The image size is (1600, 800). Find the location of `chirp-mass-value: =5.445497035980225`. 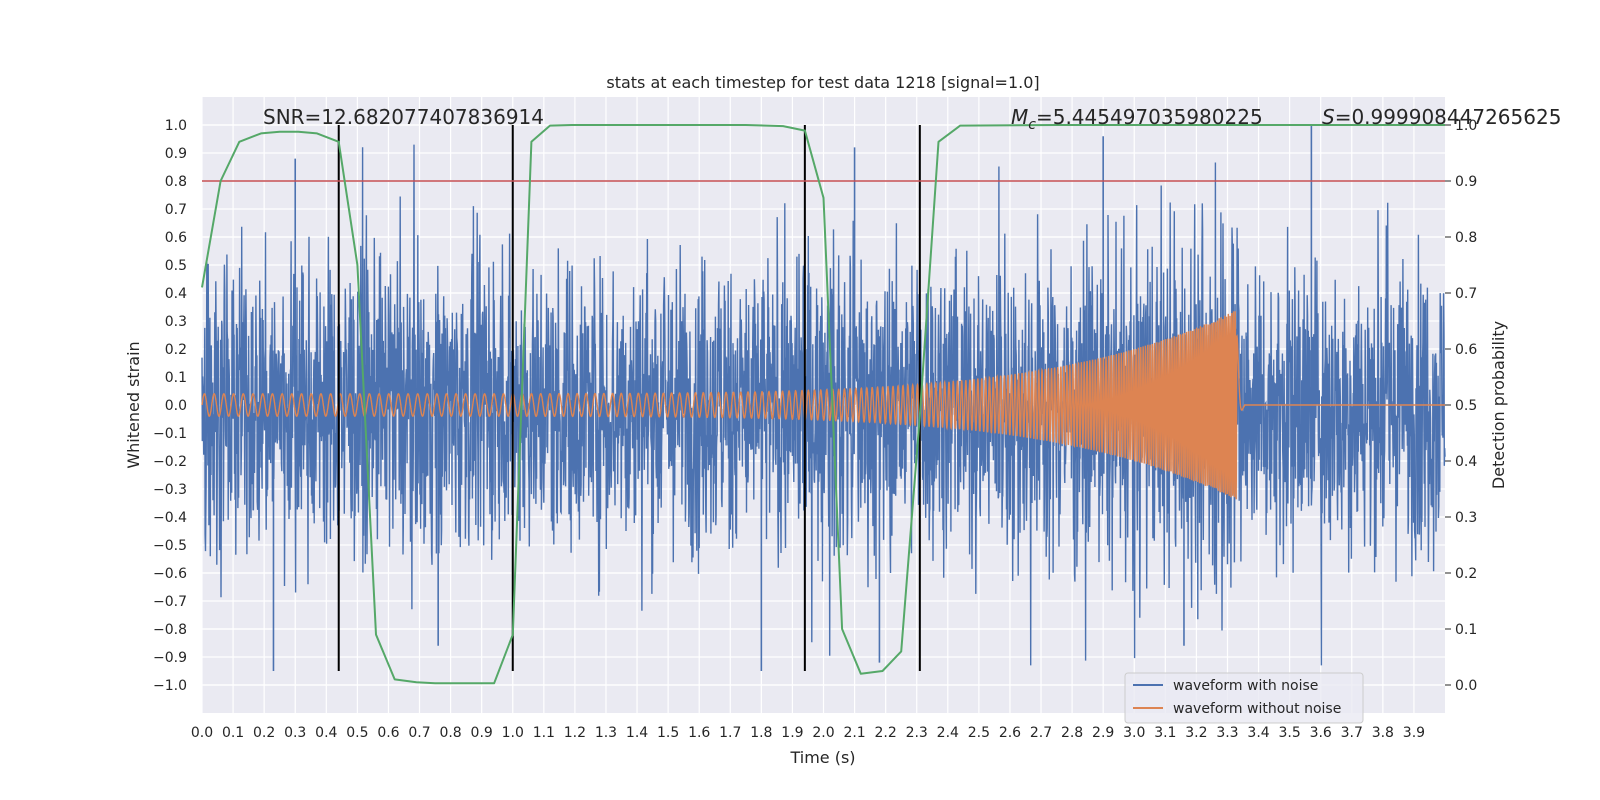

chirp-mass-value: =5.445497035980225 is located at coordinates (1149, 117).